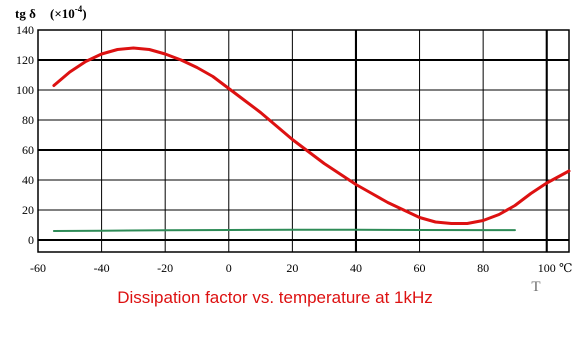 The width and height of the screenshot is (582, 343). I want to click on y-tick-label: 20, so click(28, 210).